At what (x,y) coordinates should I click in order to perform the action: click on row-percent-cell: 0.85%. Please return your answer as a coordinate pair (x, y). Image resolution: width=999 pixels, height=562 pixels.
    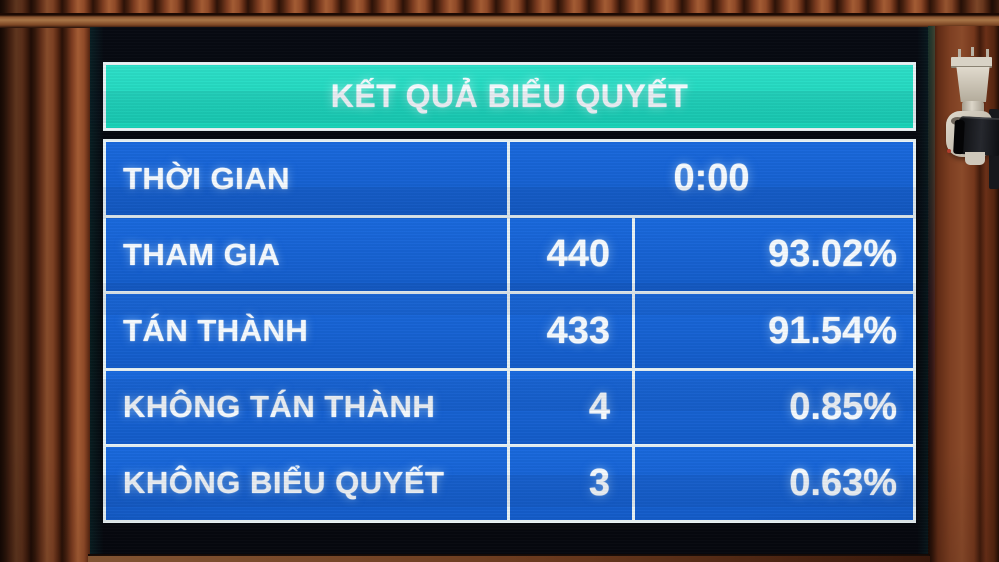
    Looking at the image, I should click on (772, 407).